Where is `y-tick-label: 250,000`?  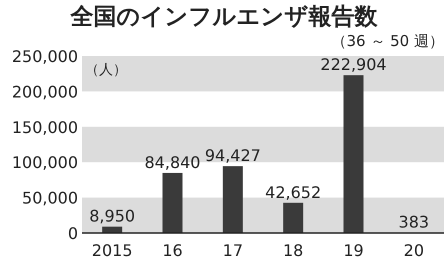 y-tick-label: 250,000 is located at coordinates (45, 56).